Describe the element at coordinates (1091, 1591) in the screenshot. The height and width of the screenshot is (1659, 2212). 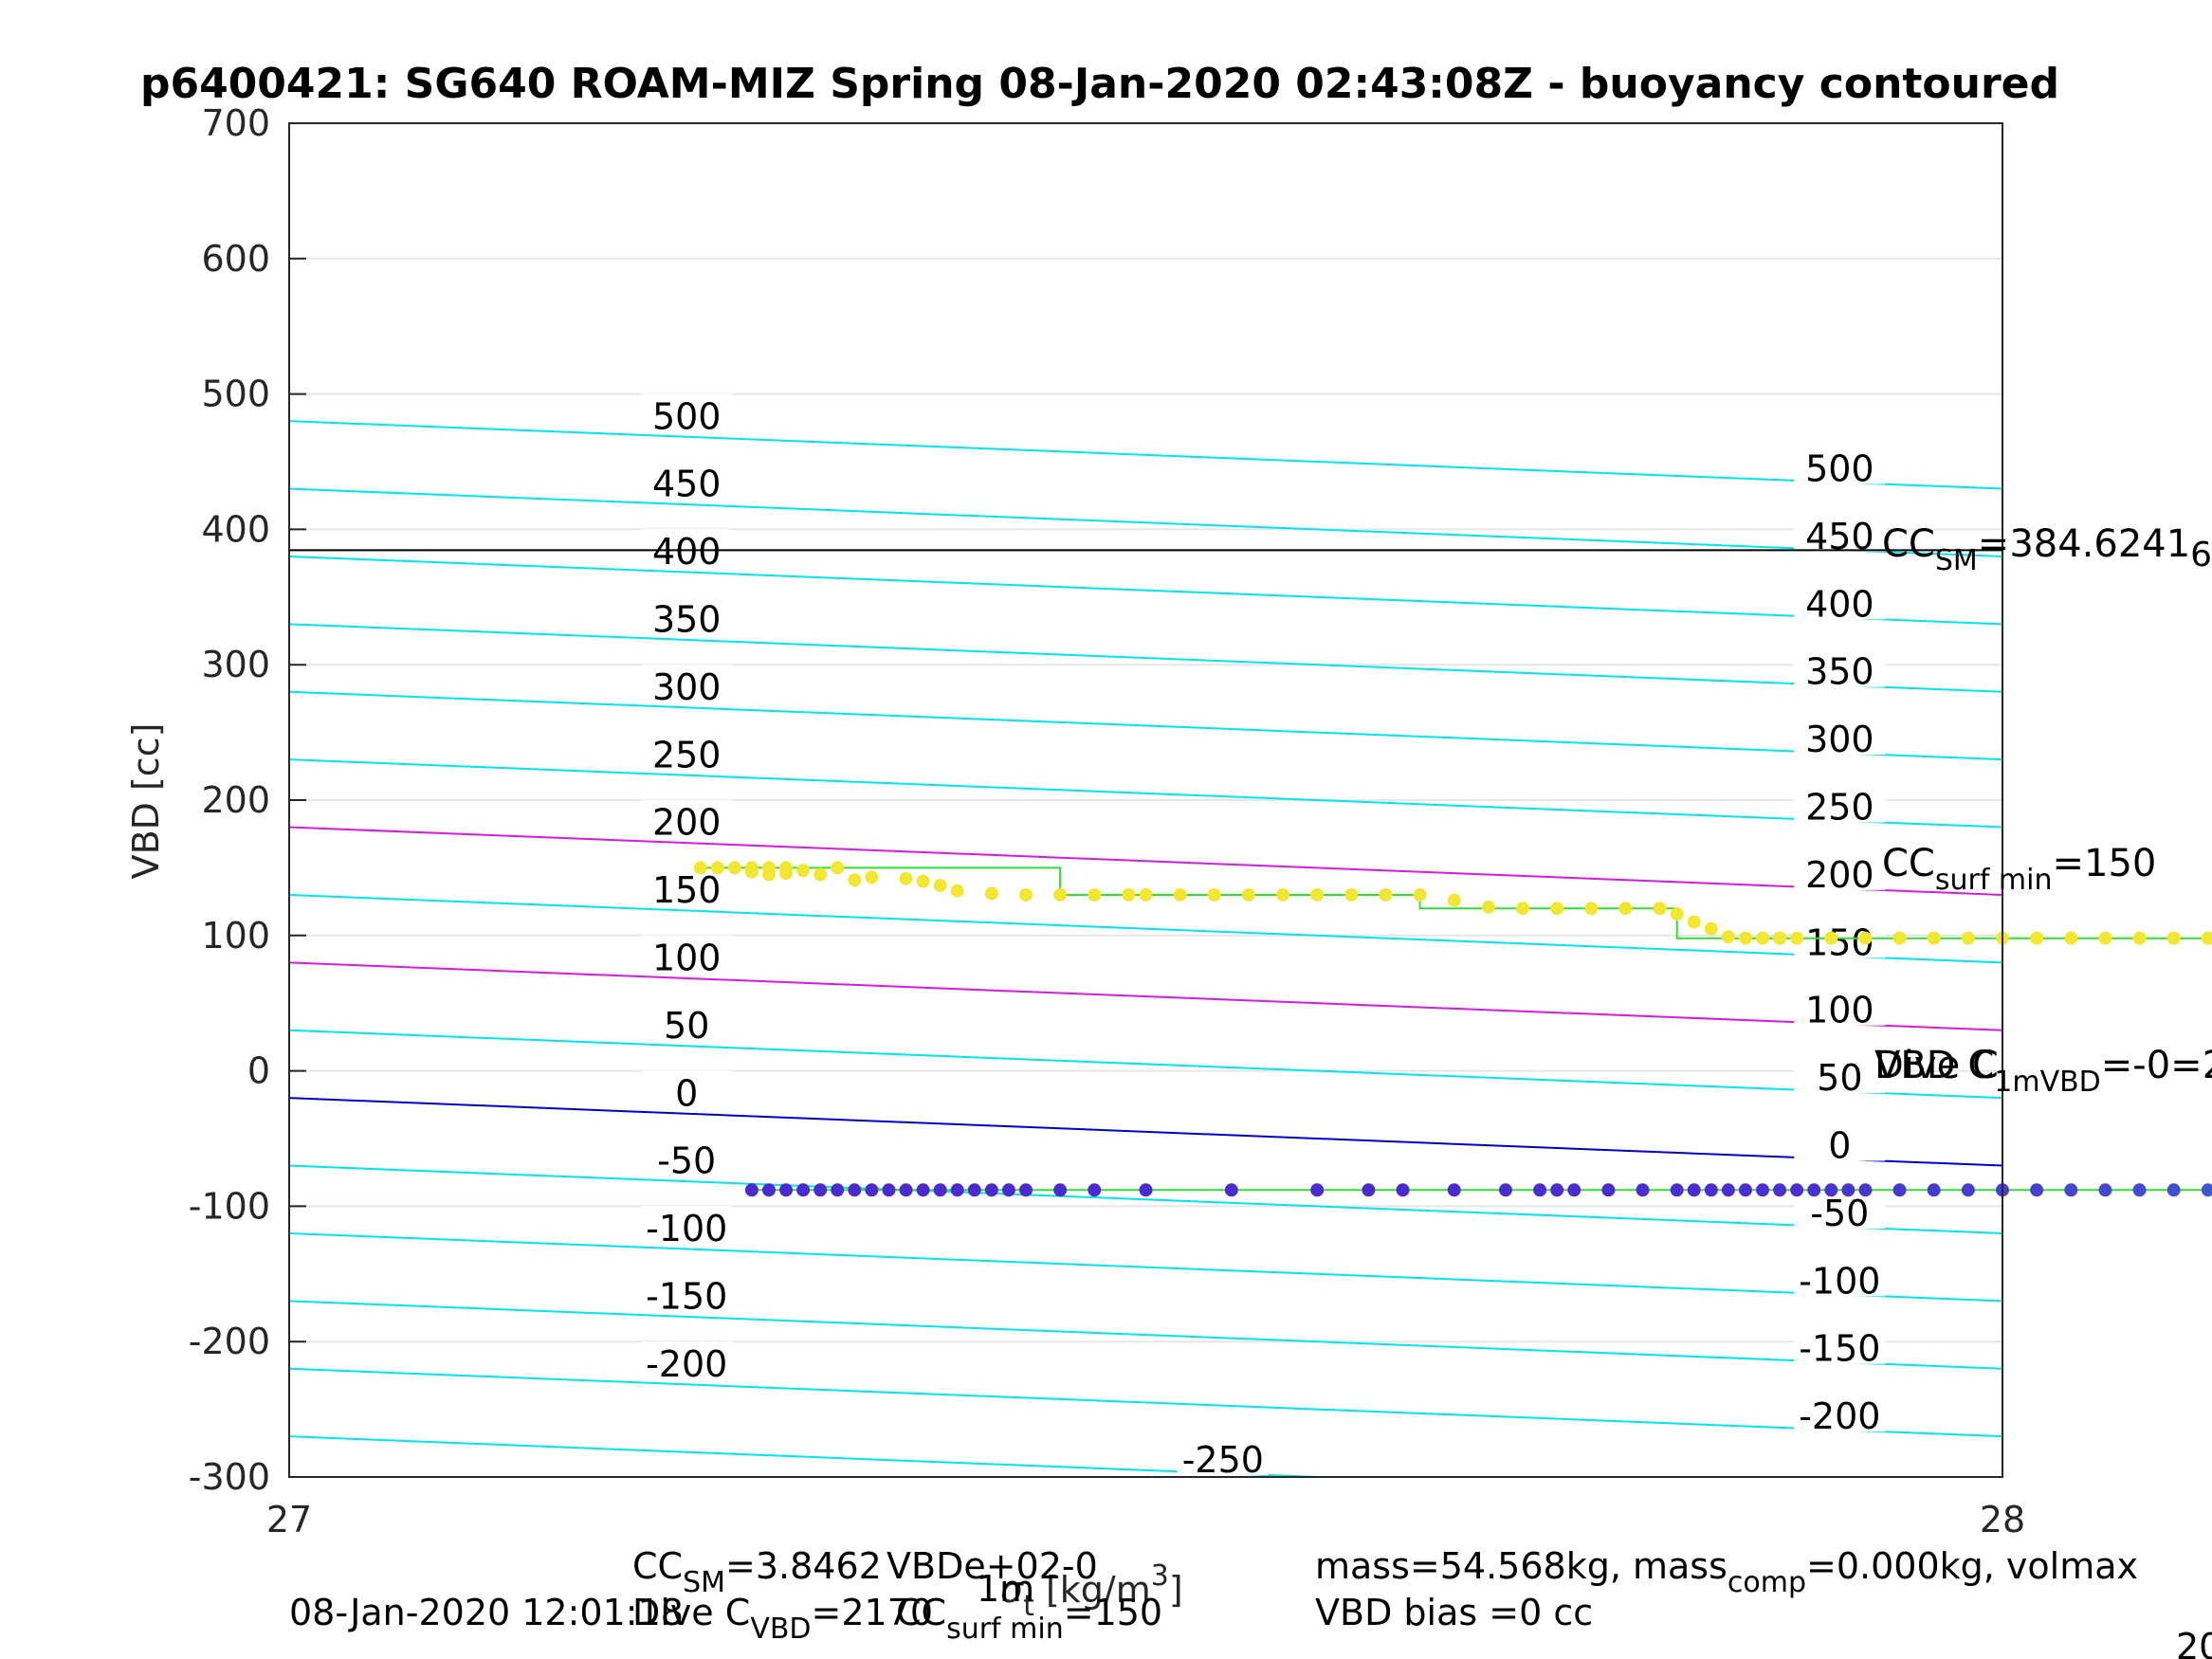
I see `x-axis-label: σt [kg/m3]` at that location.